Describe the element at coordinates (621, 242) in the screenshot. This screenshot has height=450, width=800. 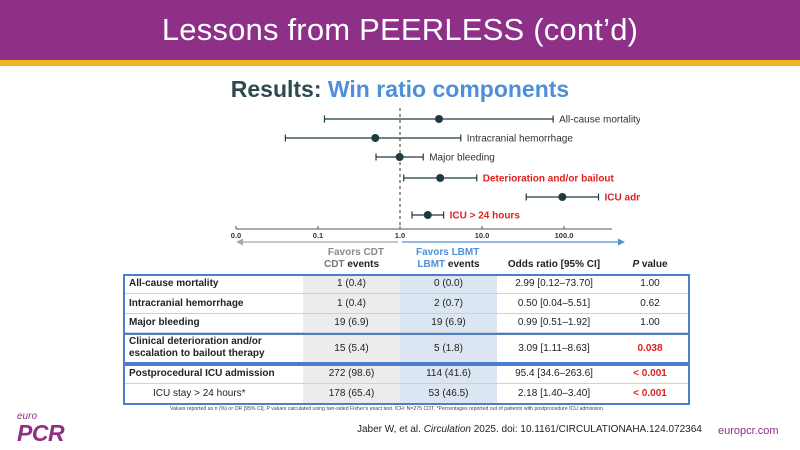
I see `favors-lbmt-arrowhead` at that location.